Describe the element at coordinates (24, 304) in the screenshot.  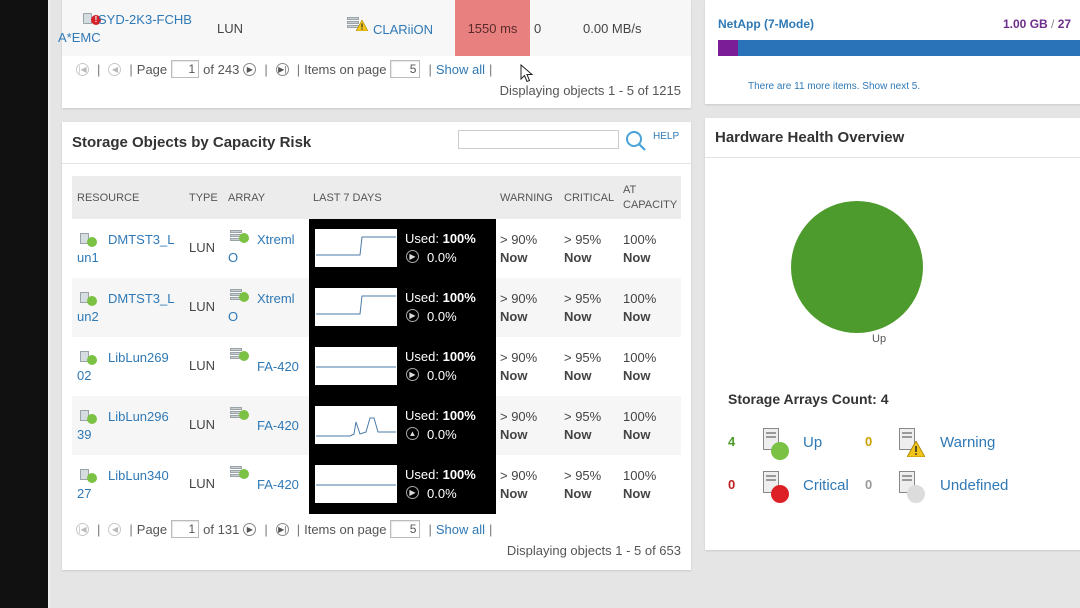
I see `left-edge` at that location.